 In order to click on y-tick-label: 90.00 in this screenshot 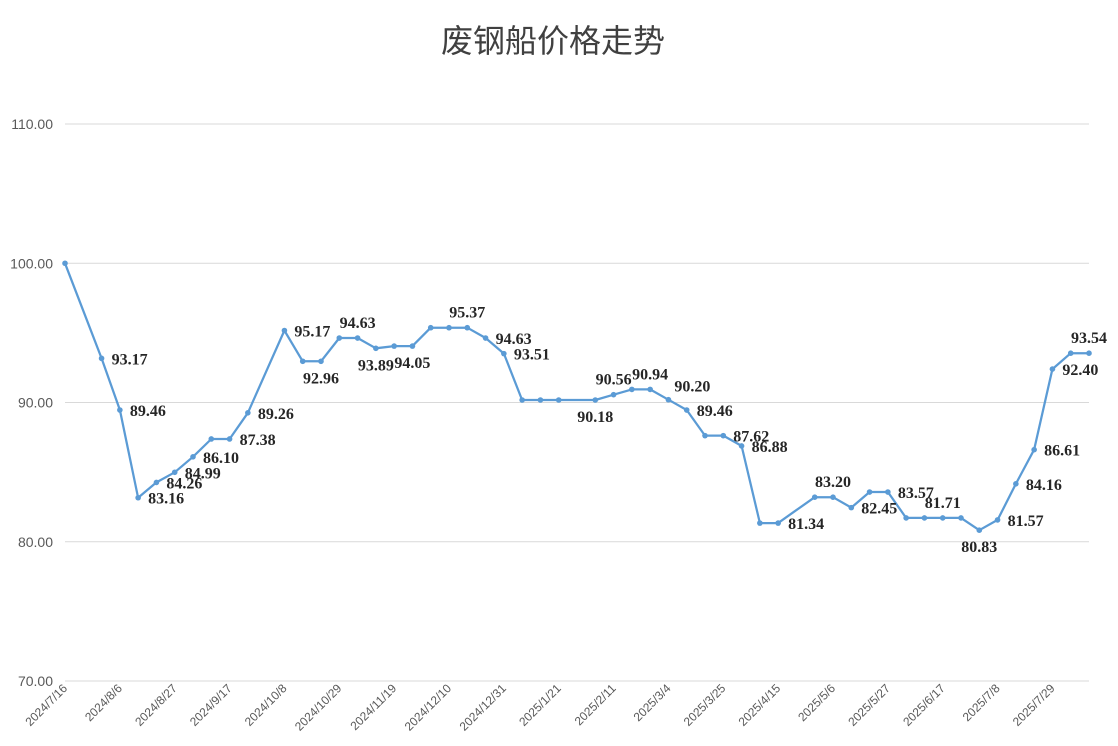, I will do `click(35, 403)`.